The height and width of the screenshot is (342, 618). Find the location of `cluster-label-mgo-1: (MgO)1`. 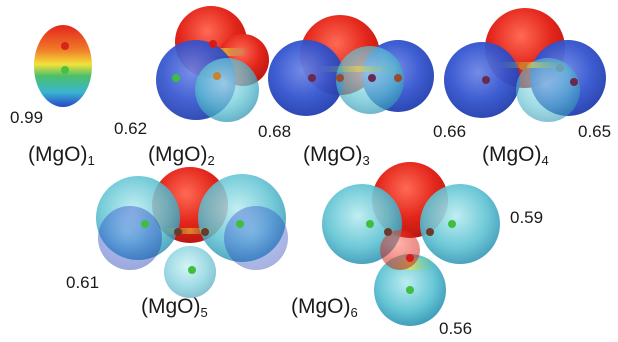

cluster-label-mgo-1: (MgO)1 is located at coordinates (61, 155).